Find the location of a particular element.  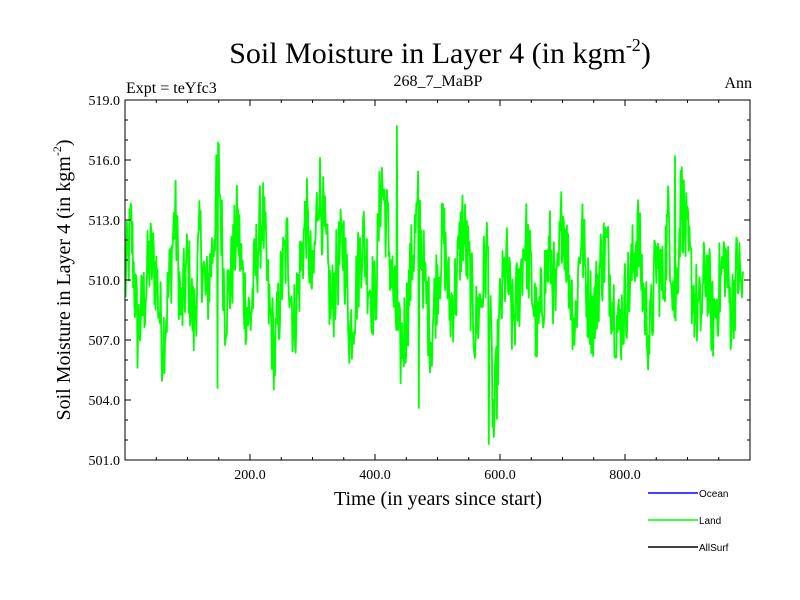

y-tick-label: 510.0 is located at coordinates (105, 281).